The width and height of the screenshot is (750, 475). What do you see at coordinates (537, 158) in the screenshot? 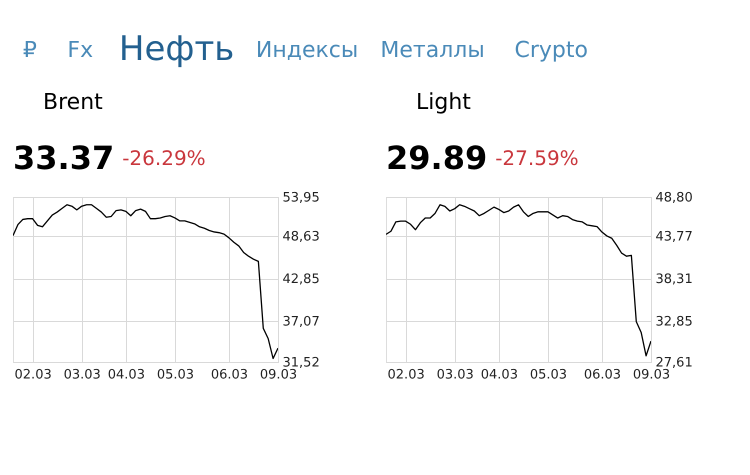
I see `text: -27.59%` at bounding box center [537, 158].